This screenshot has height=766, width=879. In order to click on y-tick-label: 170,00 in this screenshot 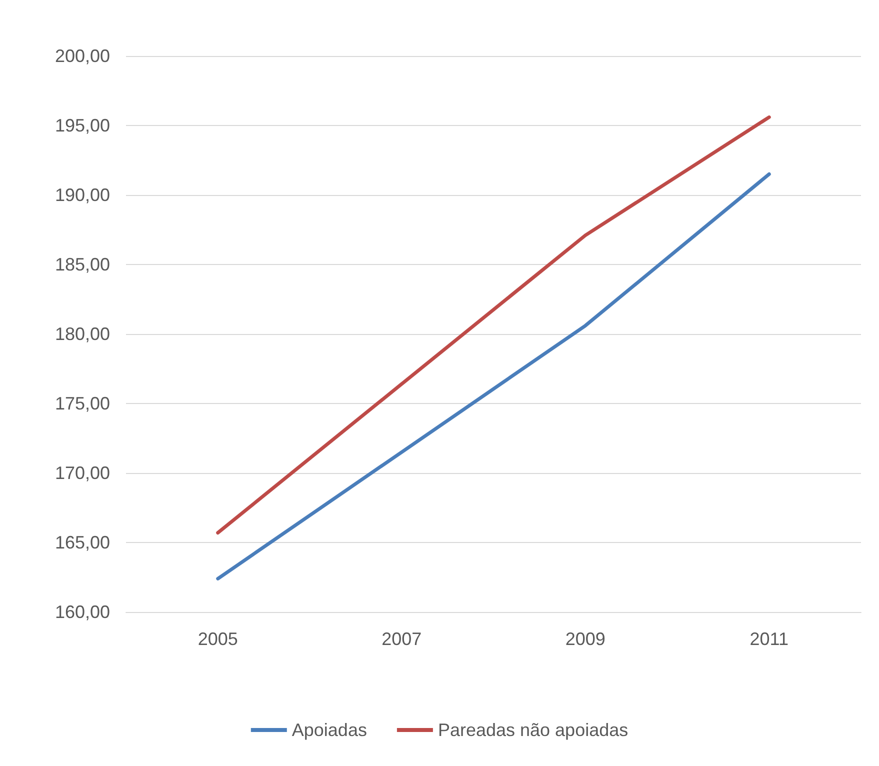, I will do `click(82, 473)`.